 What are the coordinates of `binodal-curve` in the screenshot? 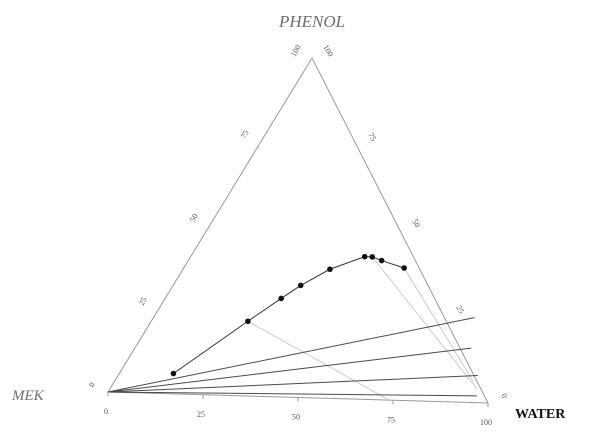 It's located at (289, 315).